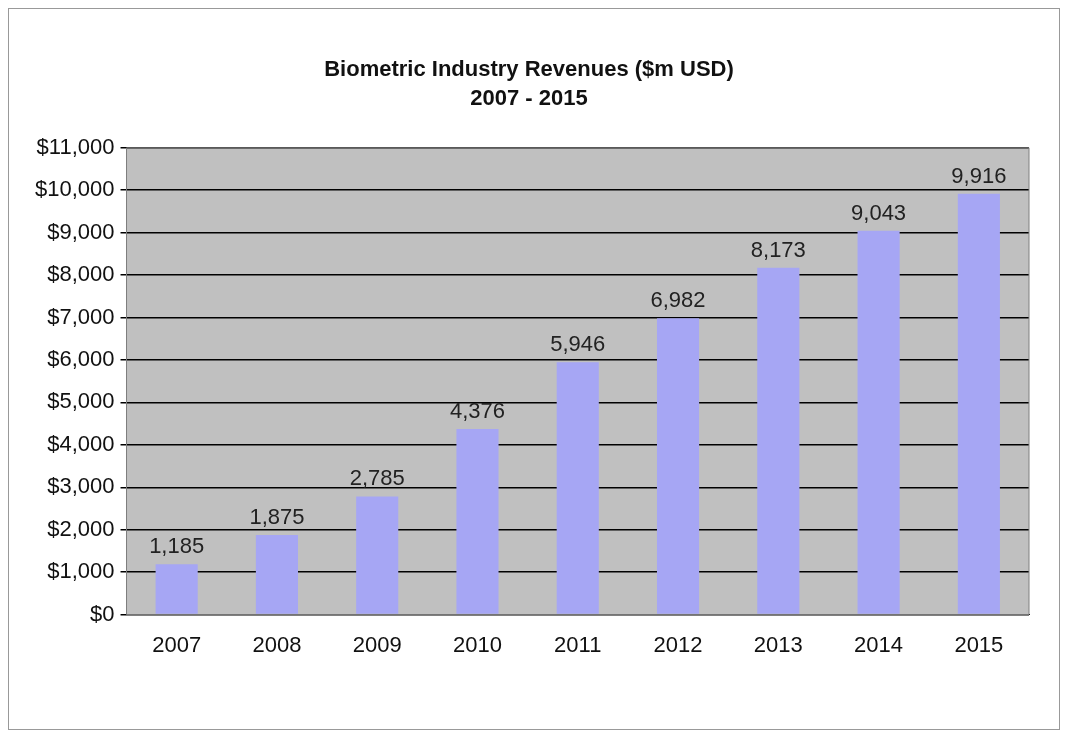  Describe the element at coordinates (678, 300) in the screenshot. I see `data-label: 6,982` at that location.